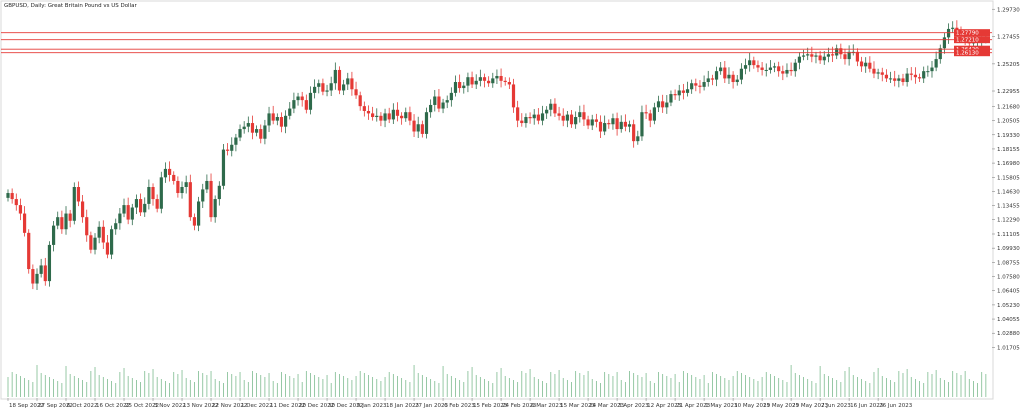 Image resolution: width=1024 pixels, height=410 pixels. I want to click on x-tick-label: 25 Oct 2022, so click(142, 406).